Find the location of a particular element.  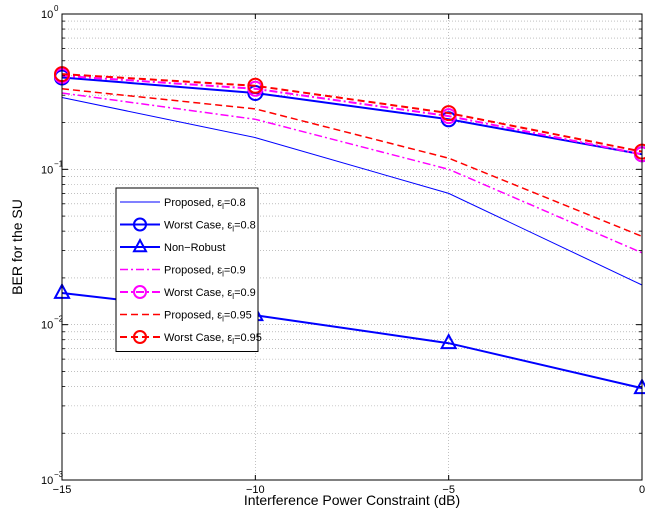

legend-label: Worst Case, εl=0.95 is located at coordinates (213, 339).